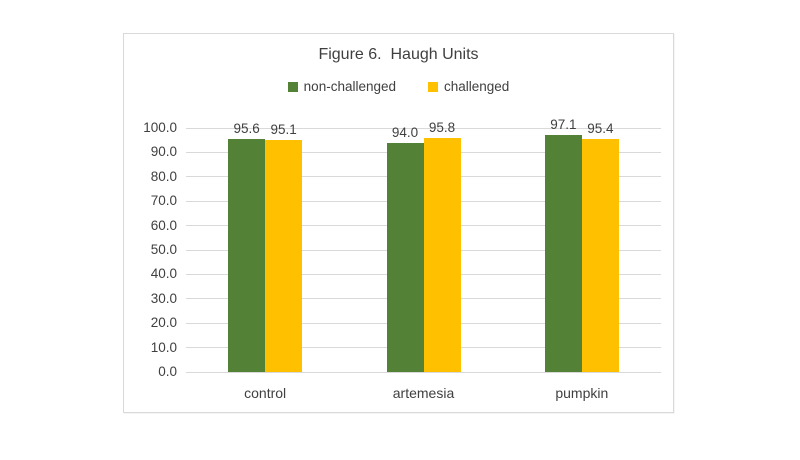 The width and height of the screenshot is (800, 460). What do you see at coordinates (247, 246) in the screenshot?
I see `bar-non-challenged-control: 95.6` at bounding box center [247, 246].